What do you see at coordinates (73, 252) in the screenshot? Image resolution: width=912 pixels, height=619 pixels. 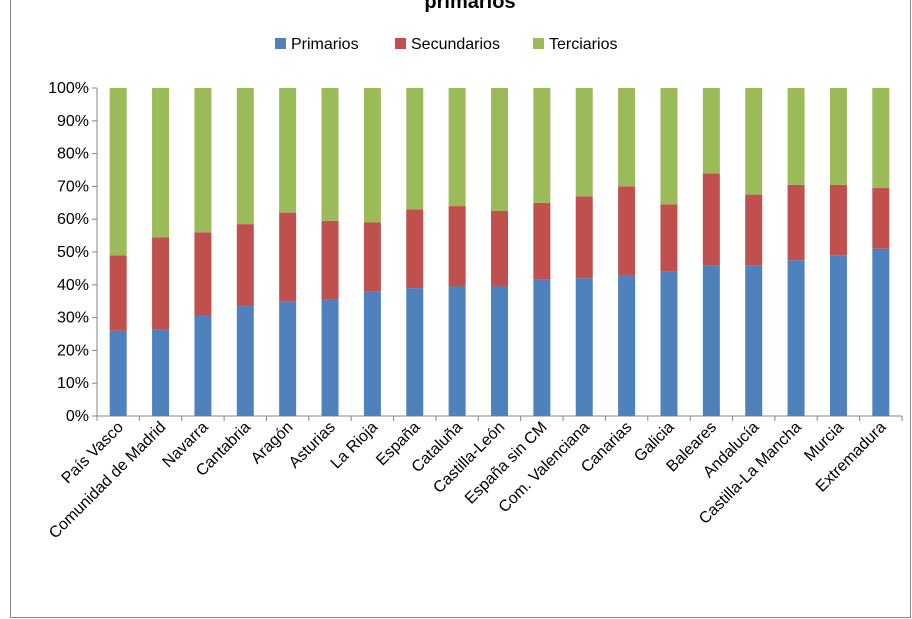 I see `y-tick-label: 50%` at bounding box center [73, 252].